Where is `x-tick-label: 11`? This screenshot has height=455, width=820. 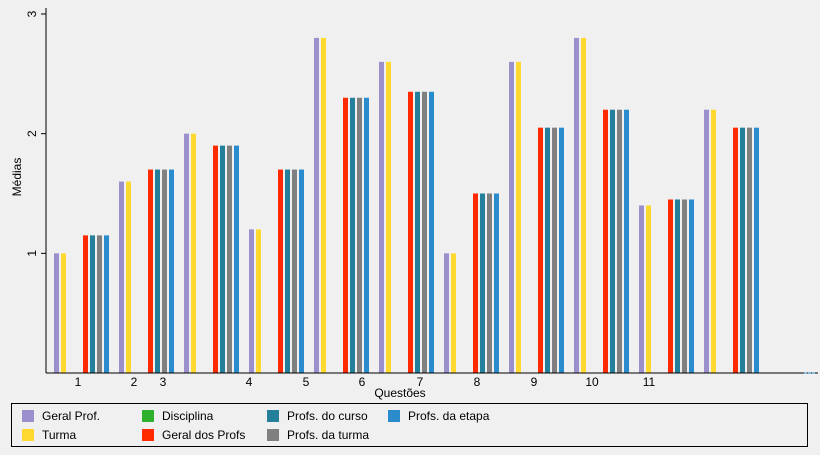 x-tick-label: 11 is located at coordinates (649, 382).